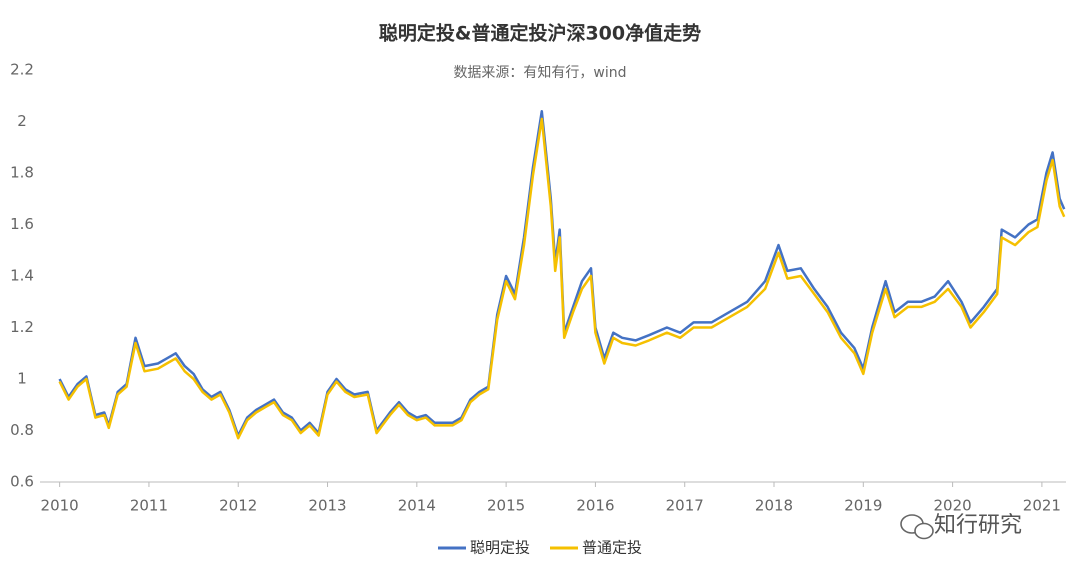 This screenshot has width=1080, height=573. I want to click on x-tick-label: 2016, so click(595, 506).